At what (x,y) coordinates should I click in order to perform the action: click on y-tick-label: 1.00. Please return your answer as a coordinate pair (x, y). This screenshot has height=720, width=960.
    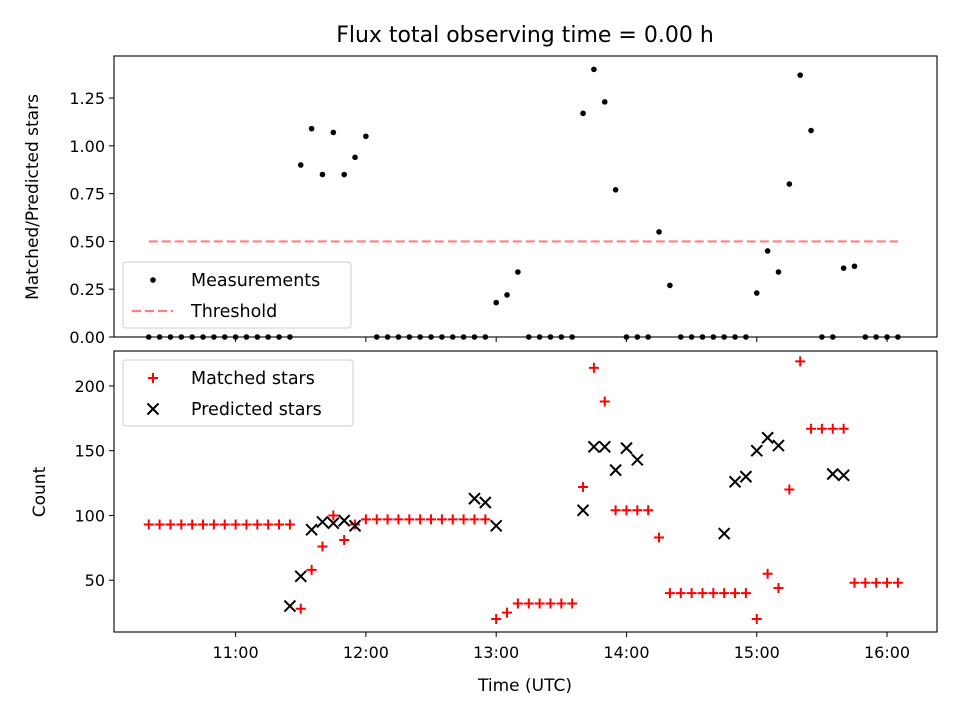
    Looking at the image, I should click on (87, 146).